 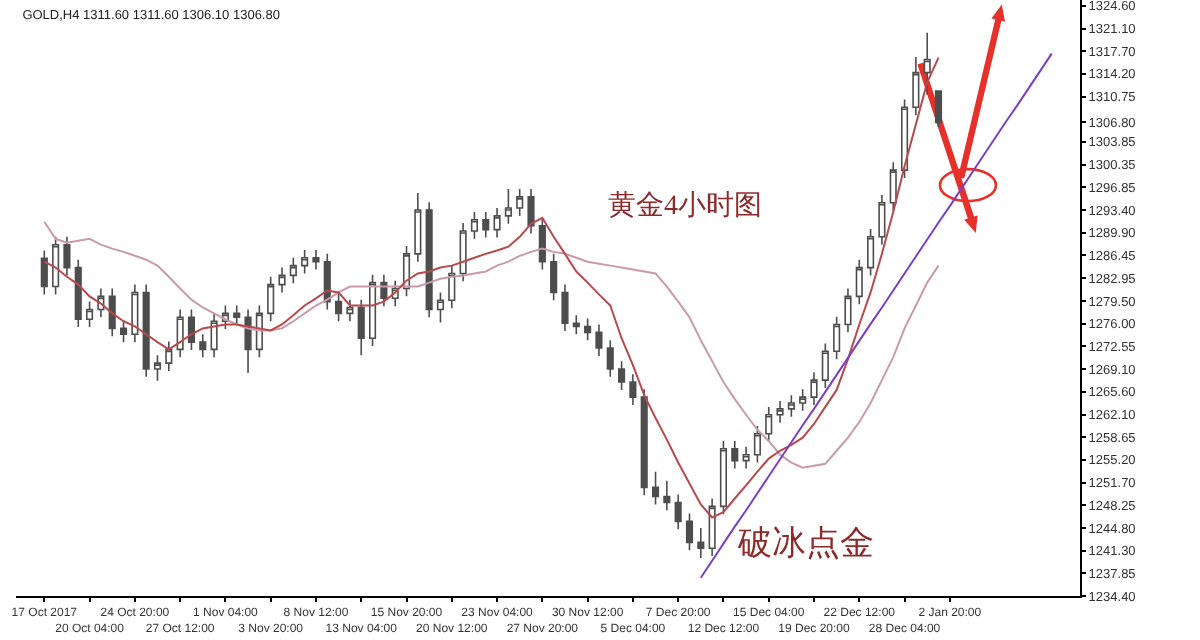 What do you see at coordinates (685, 206) in the screenshot?
I see `annotation: 黄金4小时图` at bounding box center [685, 206].